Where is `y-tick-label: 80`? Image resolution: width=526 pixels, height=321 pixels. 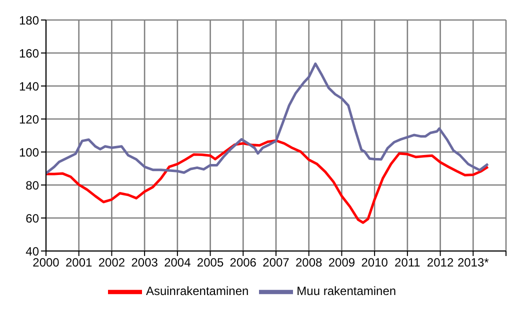 y-tick-label: 80 is located at coordinates (33, 185).